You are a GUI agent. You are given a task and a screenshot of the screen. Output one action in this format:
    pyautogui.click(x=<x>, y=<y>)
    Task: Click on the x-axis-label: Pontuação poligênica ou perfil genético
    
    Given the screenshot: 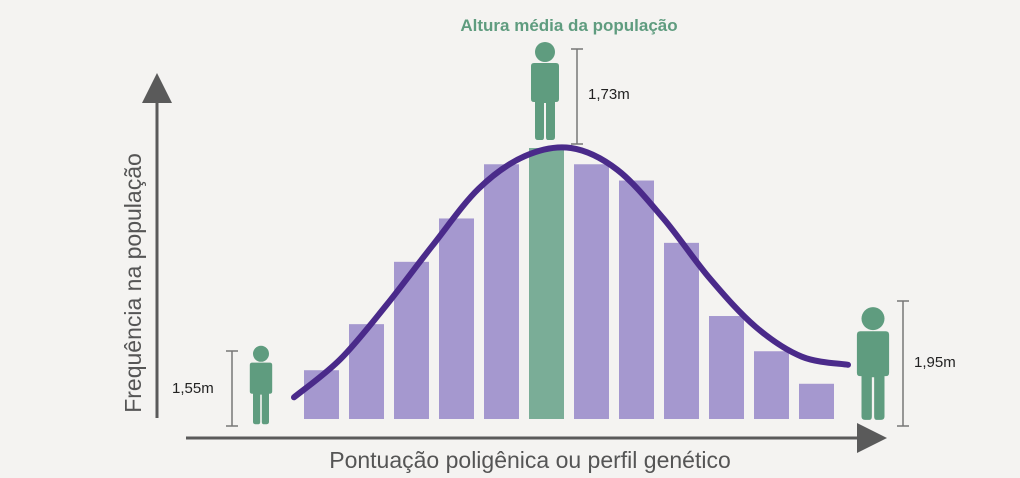 What is the action you would take?
    pyautogui.click(x=530, y=460)
    